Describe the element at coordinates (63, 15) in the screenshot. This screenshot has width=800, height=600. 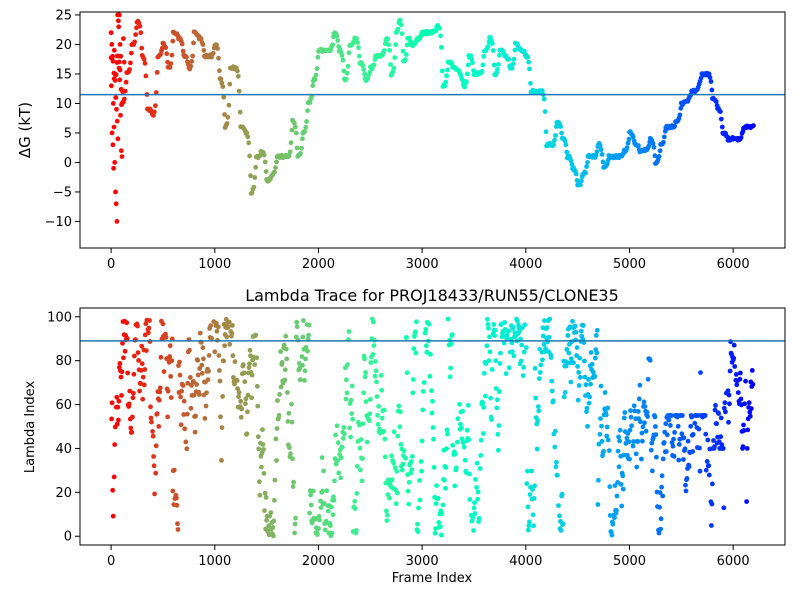
I see `delta-g-y-tick-label: 25` at that location.